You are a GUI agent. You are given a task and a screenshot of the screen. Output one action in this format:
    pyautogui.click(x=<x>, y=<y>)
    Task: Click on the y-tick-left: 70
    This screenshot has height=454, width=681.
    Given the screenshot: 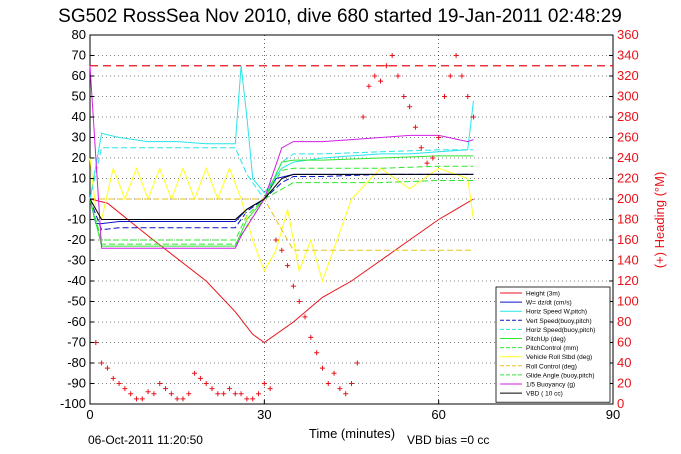 What is the action you would take?
    pyautogui.click(x=79, y=55)
    